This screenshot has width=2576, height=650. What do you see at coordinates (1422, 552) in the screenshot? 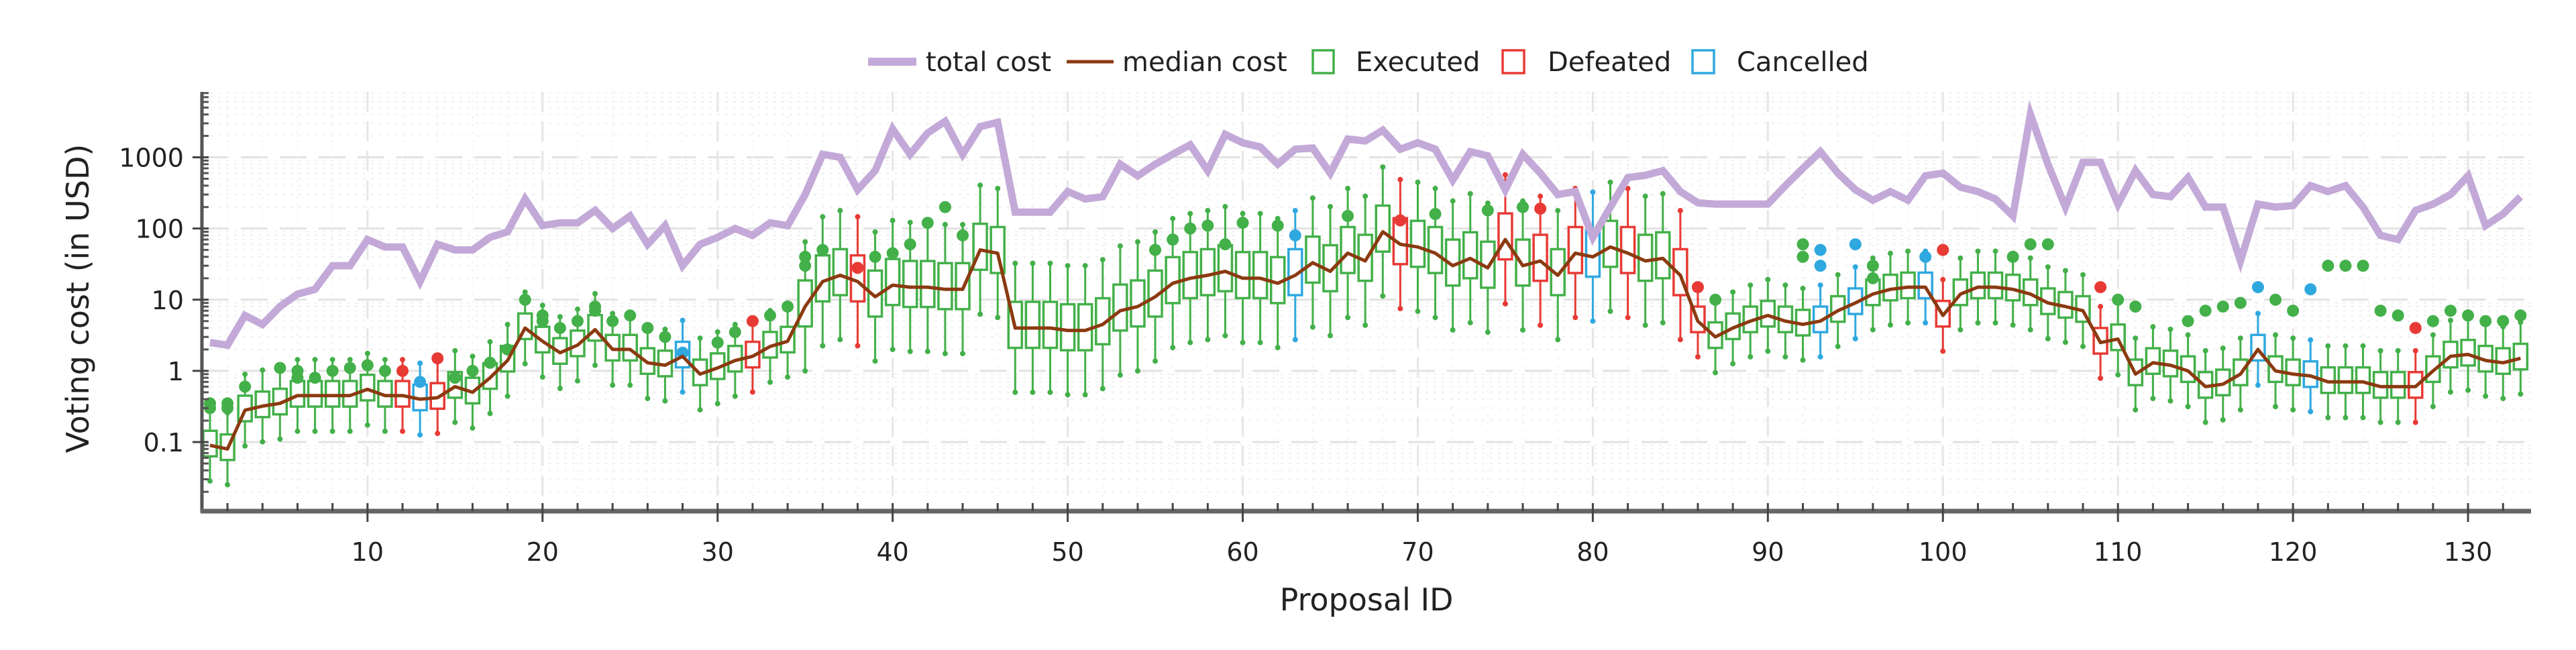
I see `x-tick-labels: 10 20 30 40 50 60 70 80 90 100 110 120 130` at bounding box center [1422, 552].